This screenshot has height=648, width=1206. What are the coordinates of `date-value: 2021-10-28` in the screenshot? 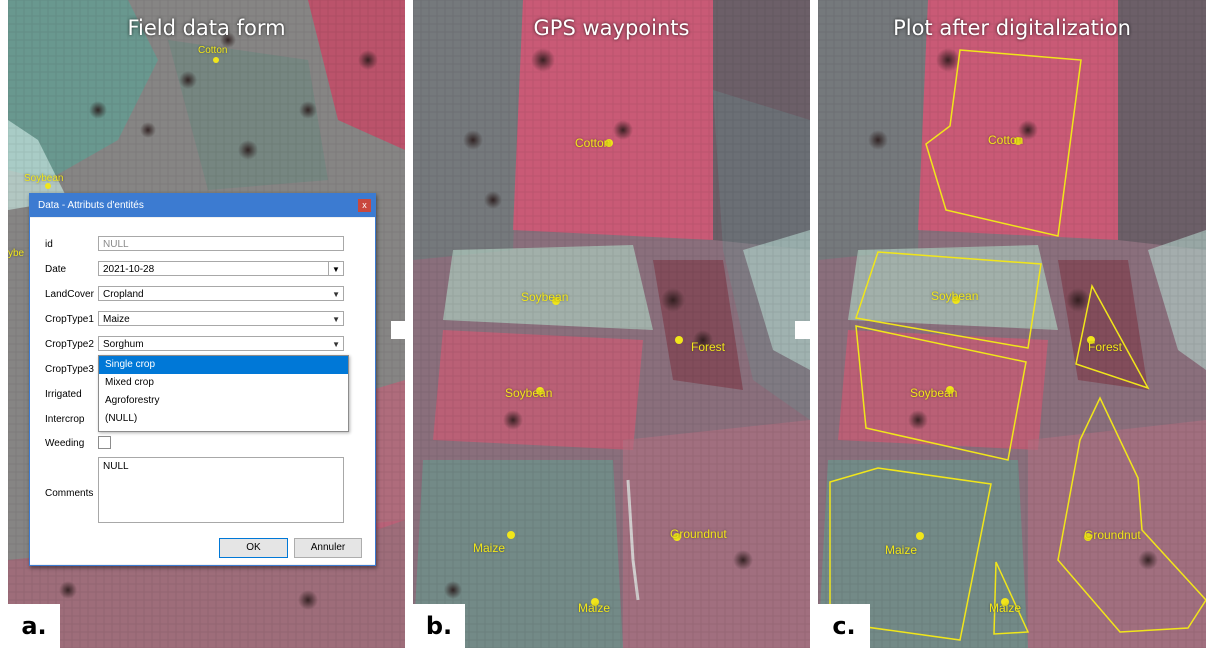 It's located at (129, 269).